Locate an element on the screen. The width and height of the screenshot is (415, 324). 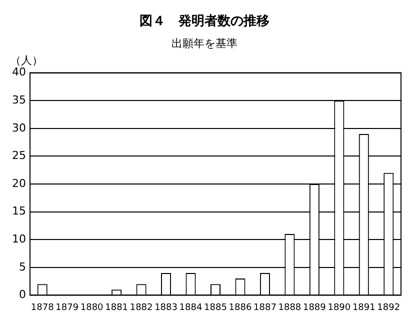
x-tick-label: 1887 is located at coordinates (265, 307).